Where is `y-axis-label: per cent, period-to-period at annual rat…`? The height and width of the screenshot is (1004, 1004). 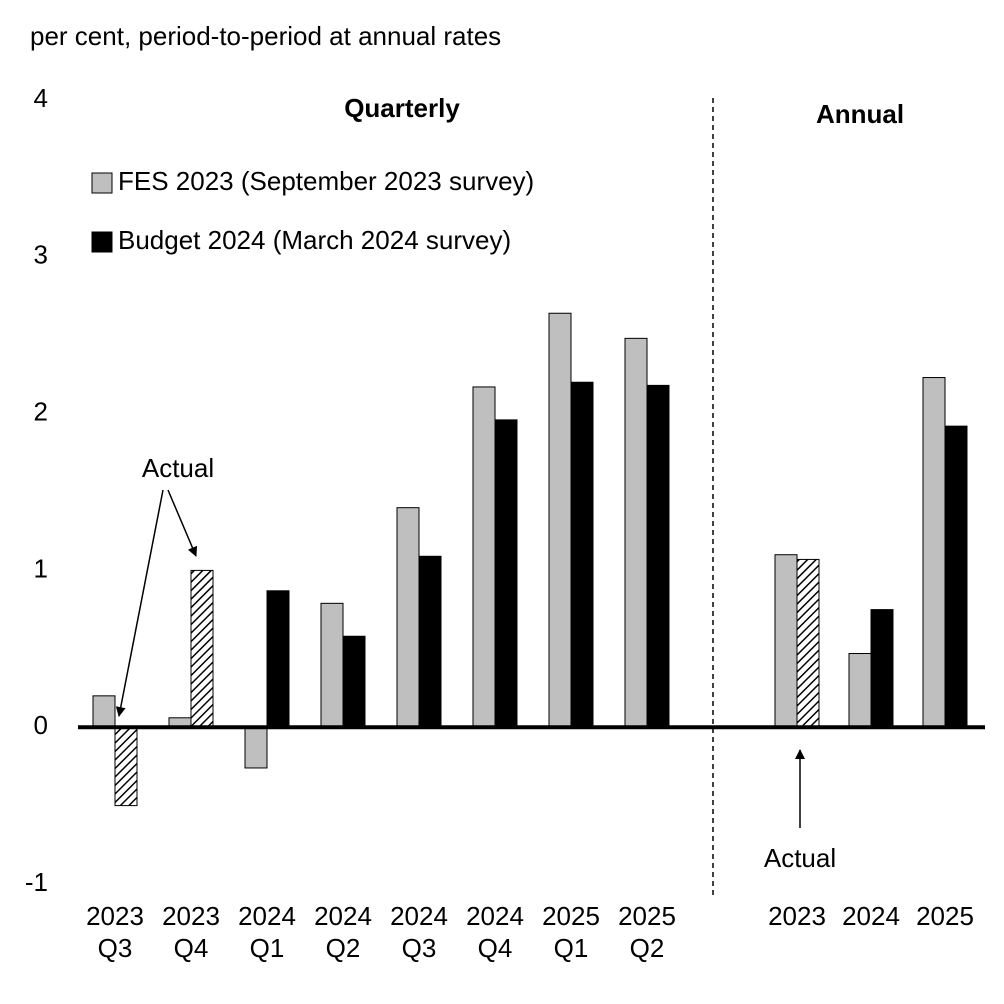
y-axis-label: per cent, period-to-period at annual rat… is located at coordinates (265, 36).